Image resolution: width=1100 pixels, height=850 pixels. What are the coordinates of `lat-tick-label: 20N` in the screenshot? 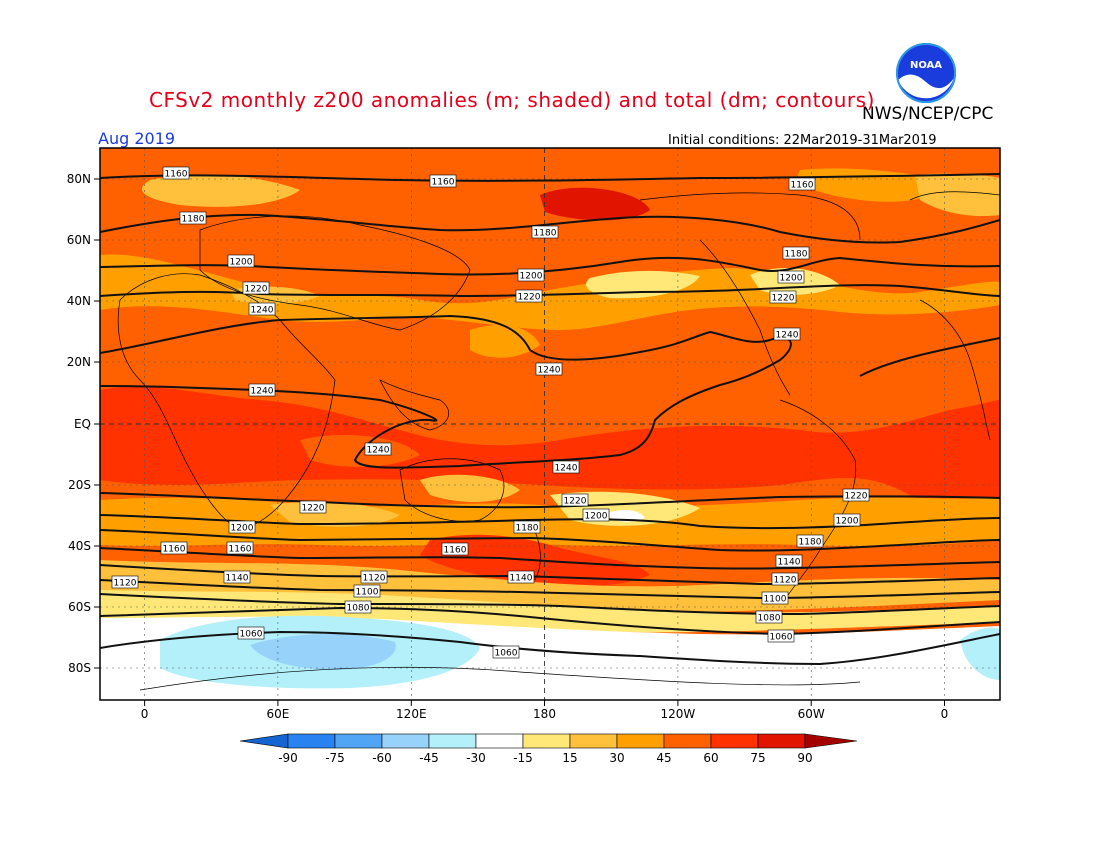 It's located at (79, 362).